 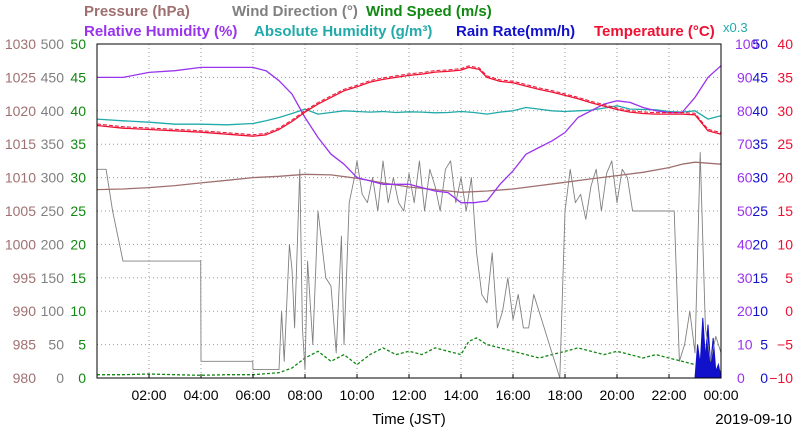 I want to click on wind_speed-tick-label: 40, so click(x=78, y=111).